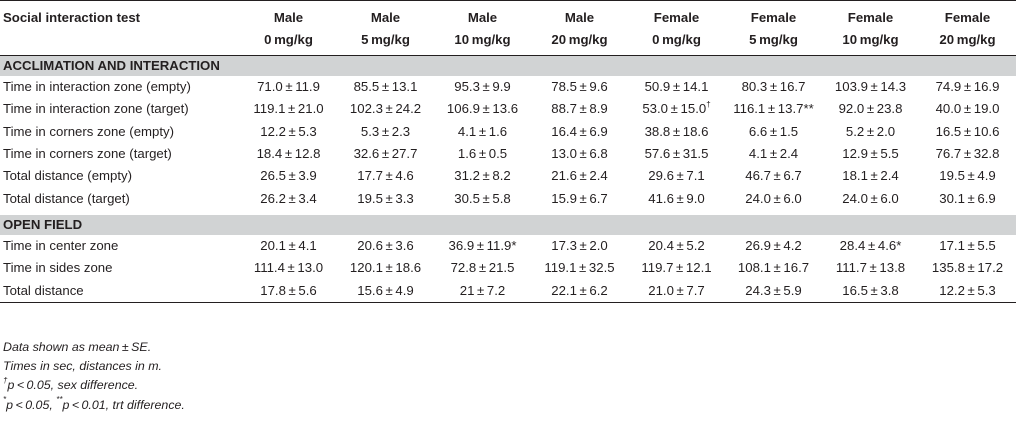  Describe the element at coordinates (482, 154) in the screenshot. I see `table-cell: 1.6 ± 0.5` at that location.